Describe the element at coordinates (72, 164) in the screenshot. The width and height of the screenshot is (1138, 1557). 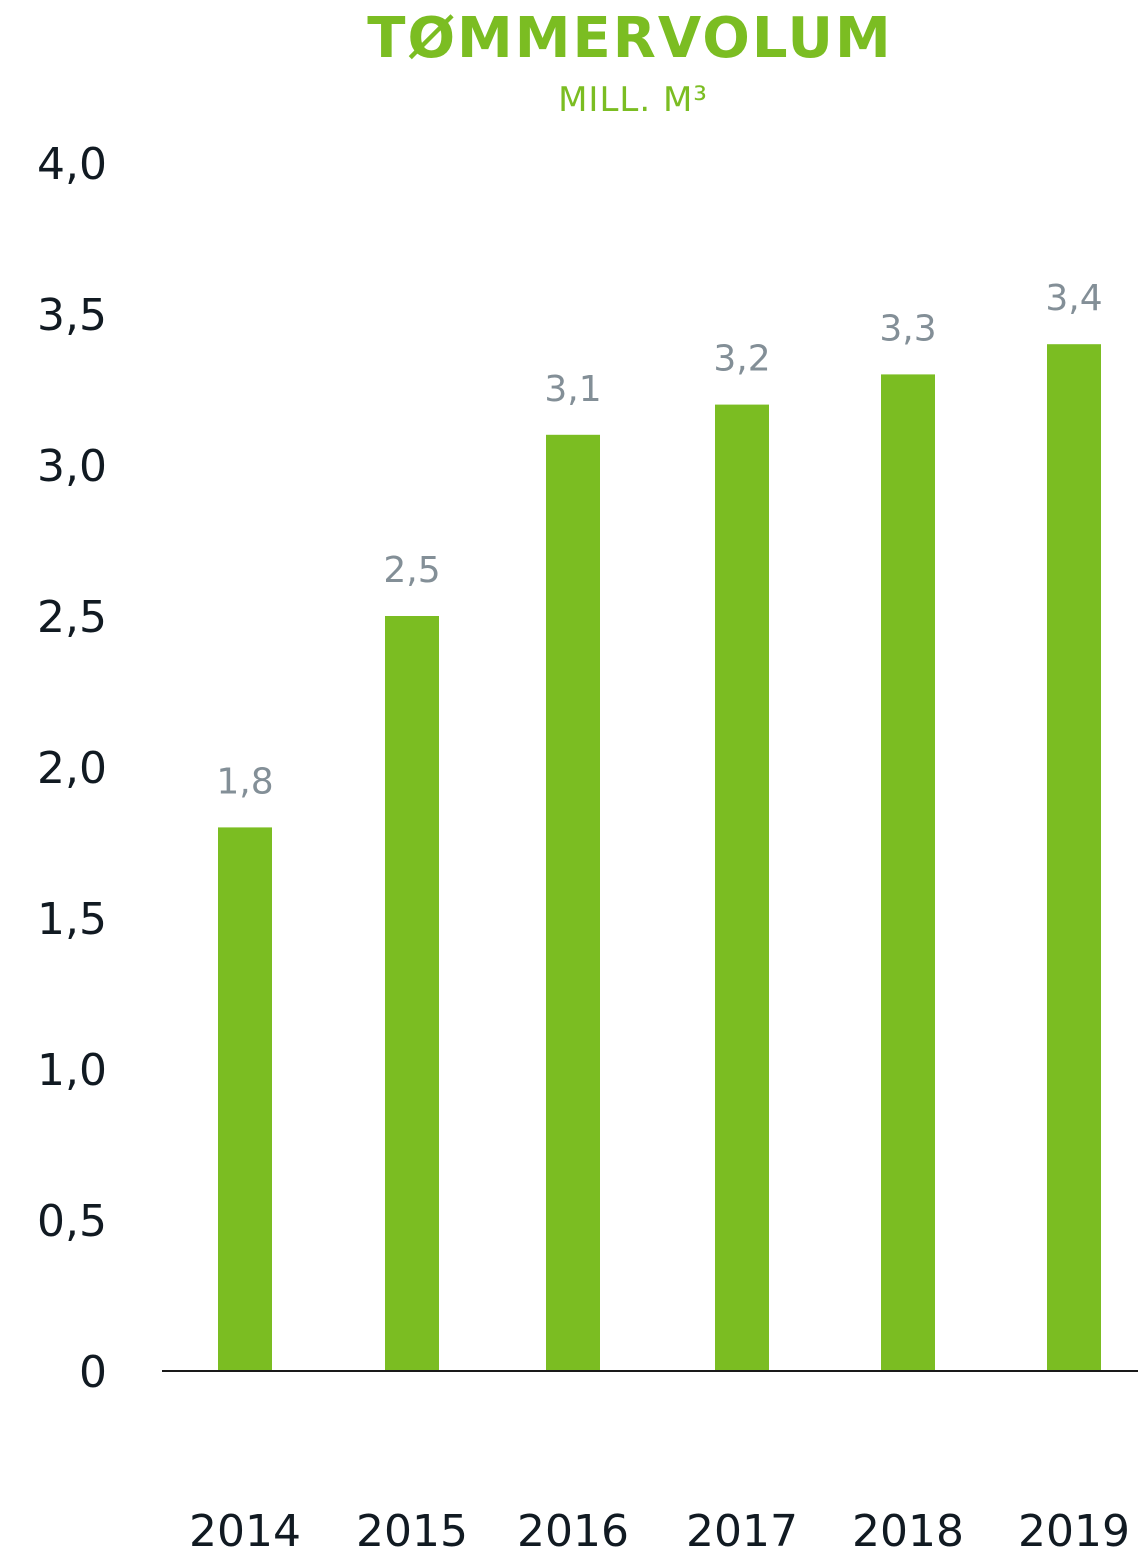
I see `y-tick-label: 4,0` at that location.